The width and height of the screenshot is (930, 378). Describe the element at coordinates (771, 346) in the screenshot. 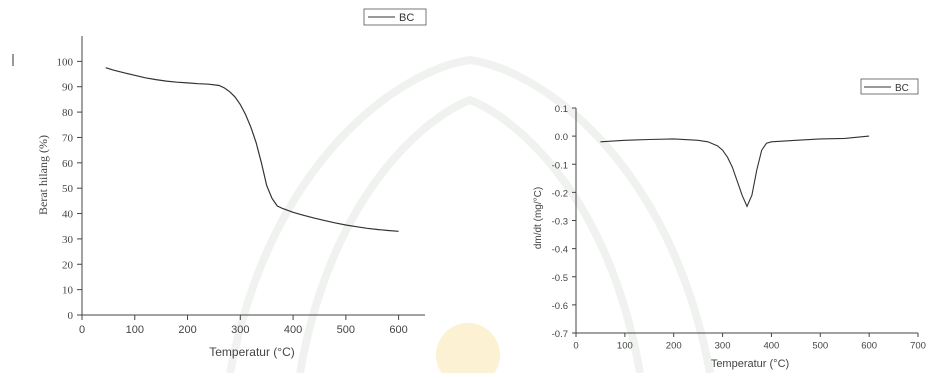

I see `dtg-x-tick-label: 400` at that location.